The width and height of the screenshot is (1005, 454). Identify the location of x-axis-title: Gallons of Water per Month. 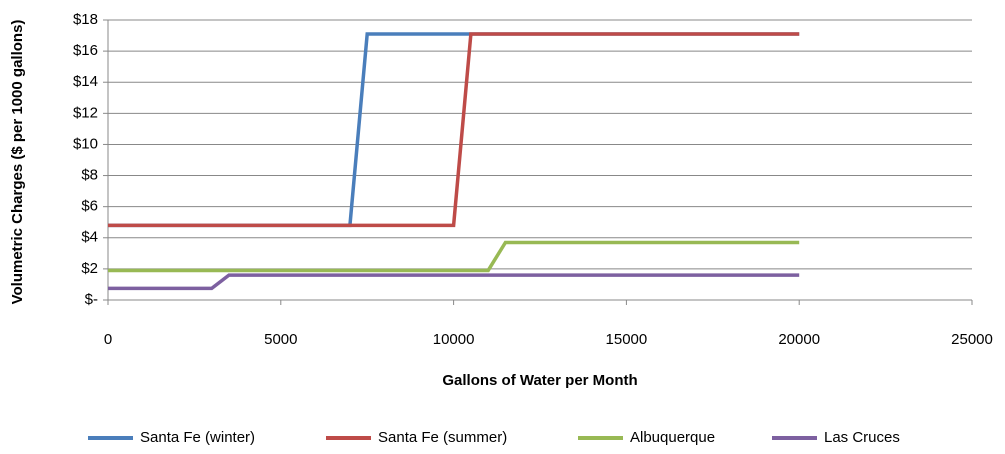
(539, 380).